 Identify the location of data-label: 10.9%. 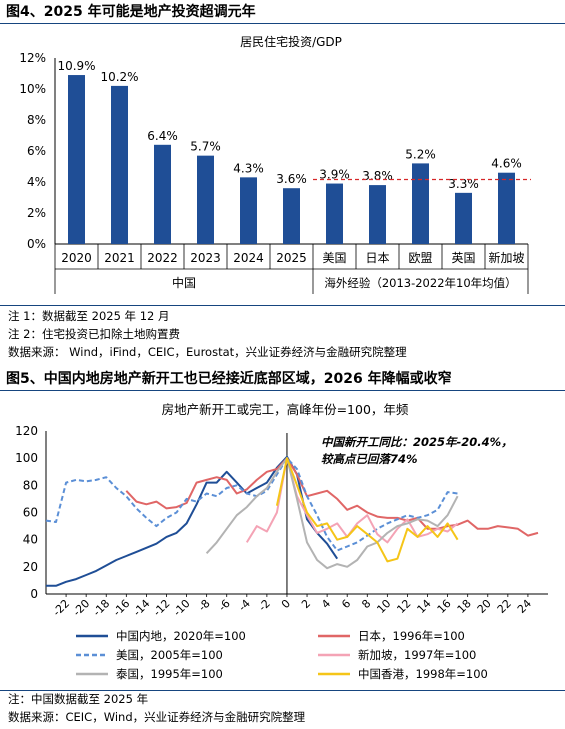
(76, 66).